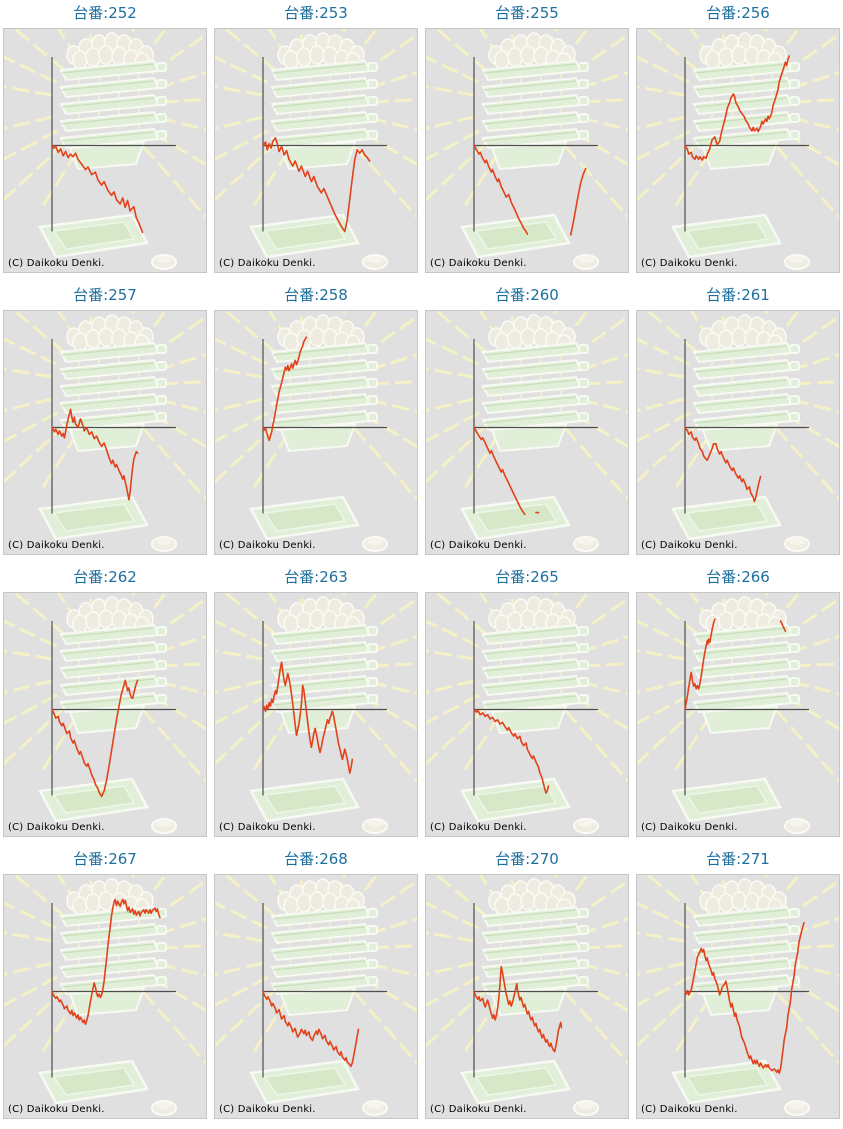 The height and width of the screenshot is (1129, 843). I want to click on machine-chart-cell: 台番:253 (C) Daikoku Denki., so click(316, 136).